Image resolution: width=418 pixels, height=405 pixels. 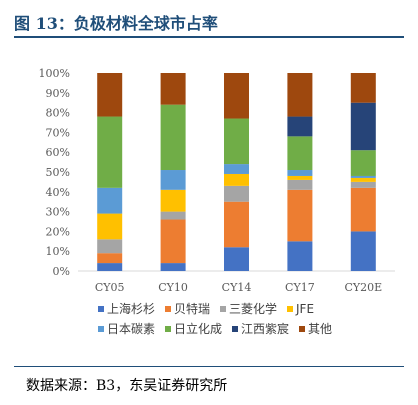 What do you see at coordinates (237, 287) in the screenshot?
I see `x-tick-label: CY14` at bounding box center [237, 287].